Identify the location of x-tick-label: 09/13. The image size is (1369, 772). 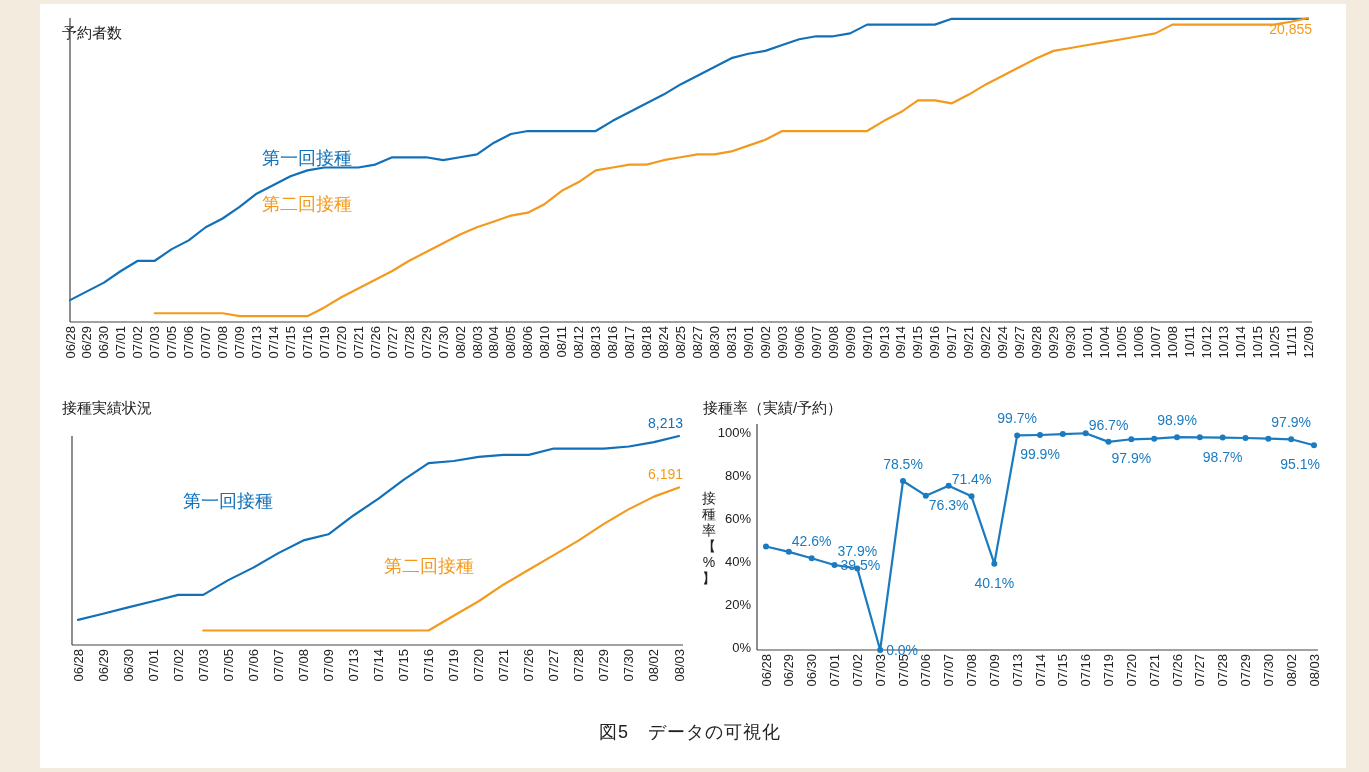
(884, 342).